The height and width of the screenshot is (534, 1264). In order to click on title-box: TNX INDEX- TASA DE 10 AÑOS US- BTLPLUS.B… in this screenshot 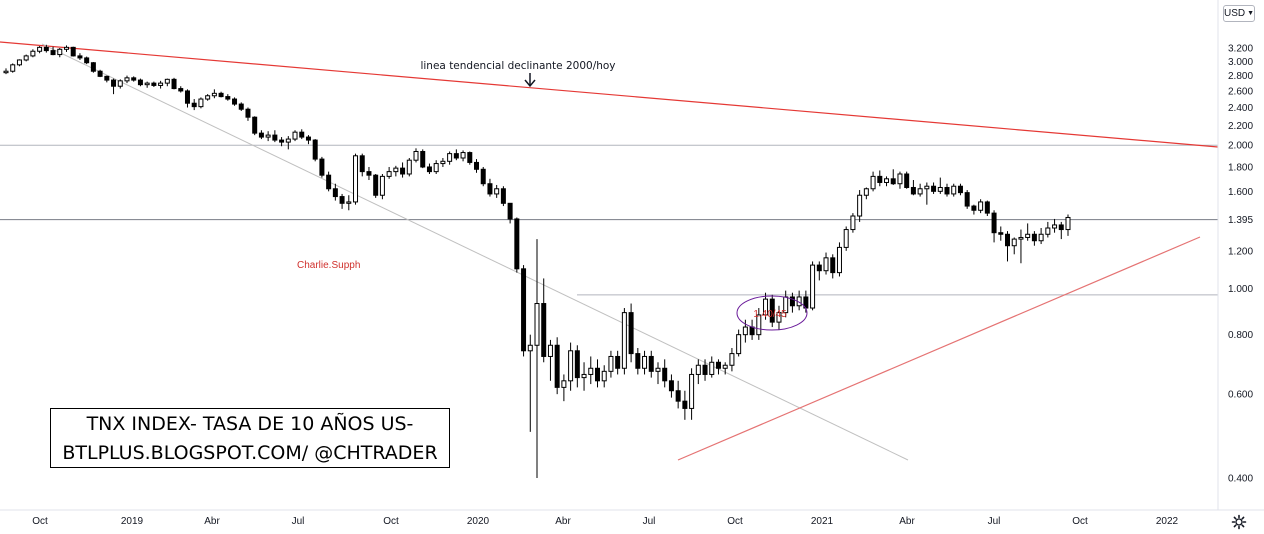, I will do `click(250, 438)`.